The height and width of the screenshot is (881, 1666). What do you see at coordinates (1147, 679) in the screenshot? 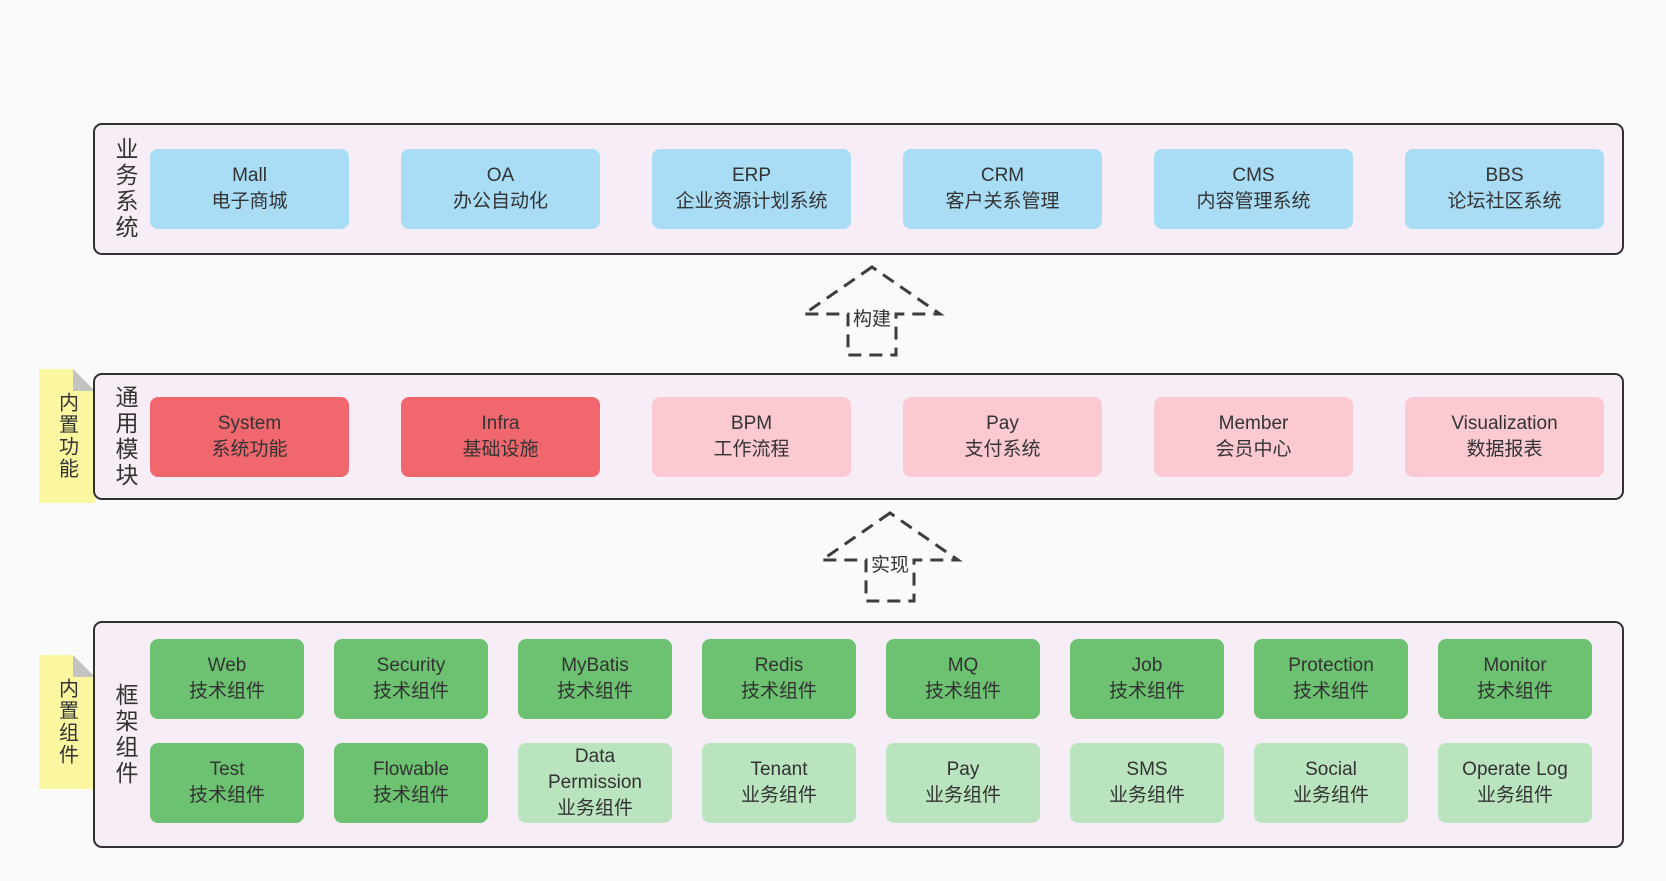
I see `box-job: Job 技术组件` at bounding box center [1147, 679].